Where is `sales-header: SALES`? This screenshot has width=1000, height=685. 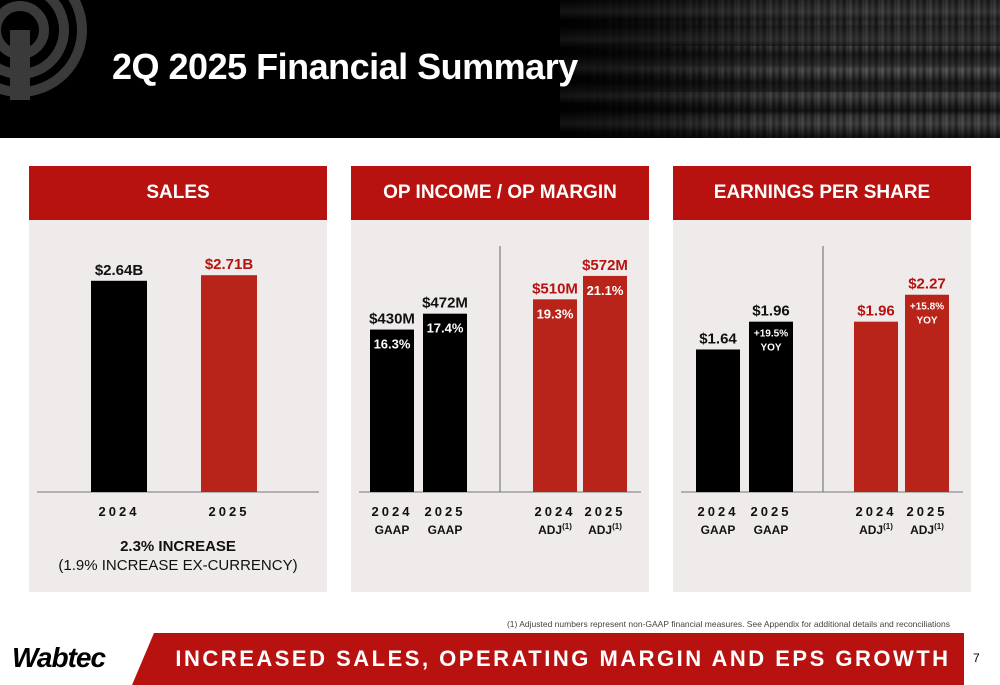 sales-header: SALES is located at coordinates (178, 193).